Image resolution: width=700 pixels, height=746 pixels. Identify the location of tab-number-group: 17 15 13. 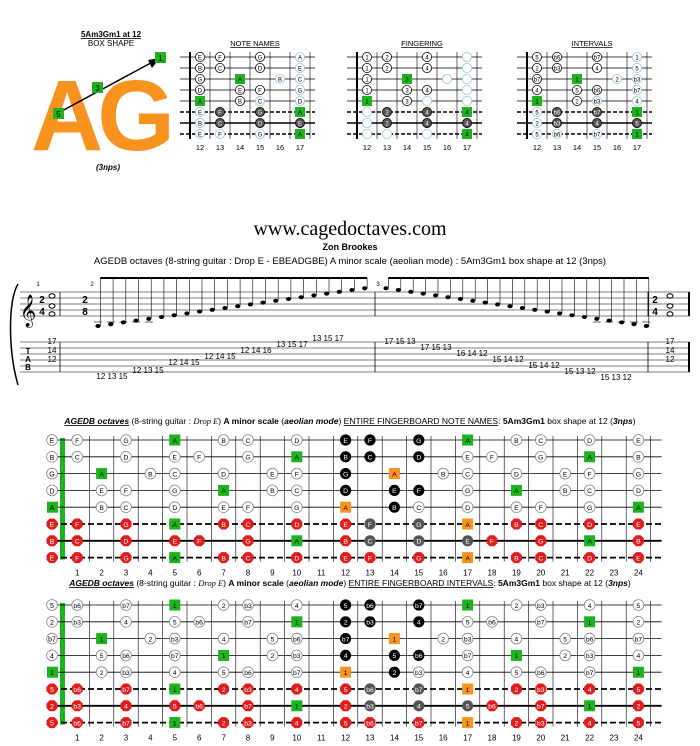
(400, 341).